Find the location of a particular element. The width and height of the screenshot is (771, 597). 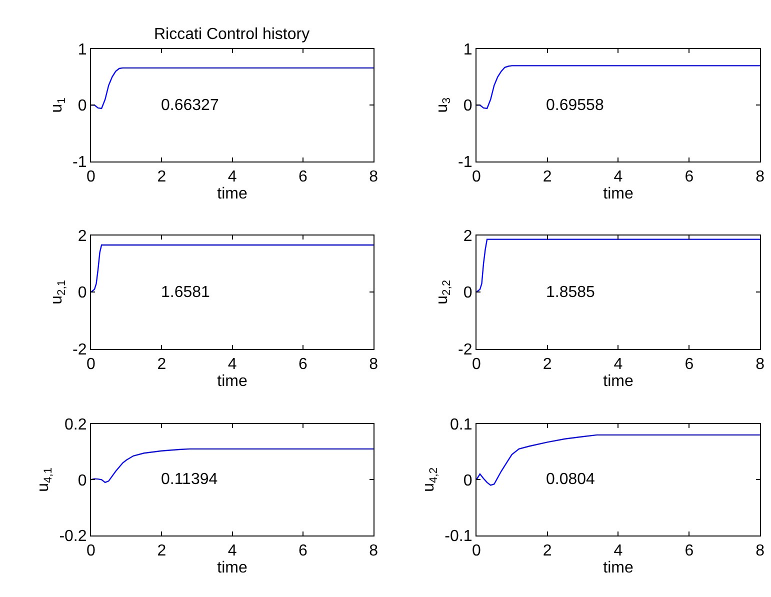

chart-title: Riccati Control history is located at coordinates (232, 34).